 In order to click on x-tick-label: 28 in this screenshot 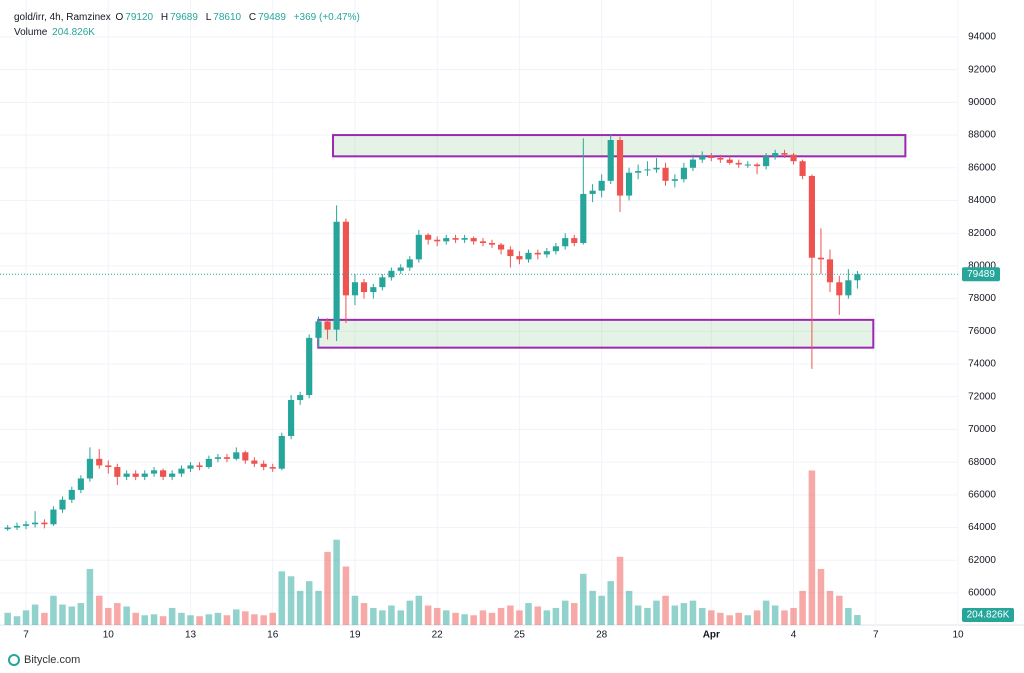, I will do `click(602, 635)`.